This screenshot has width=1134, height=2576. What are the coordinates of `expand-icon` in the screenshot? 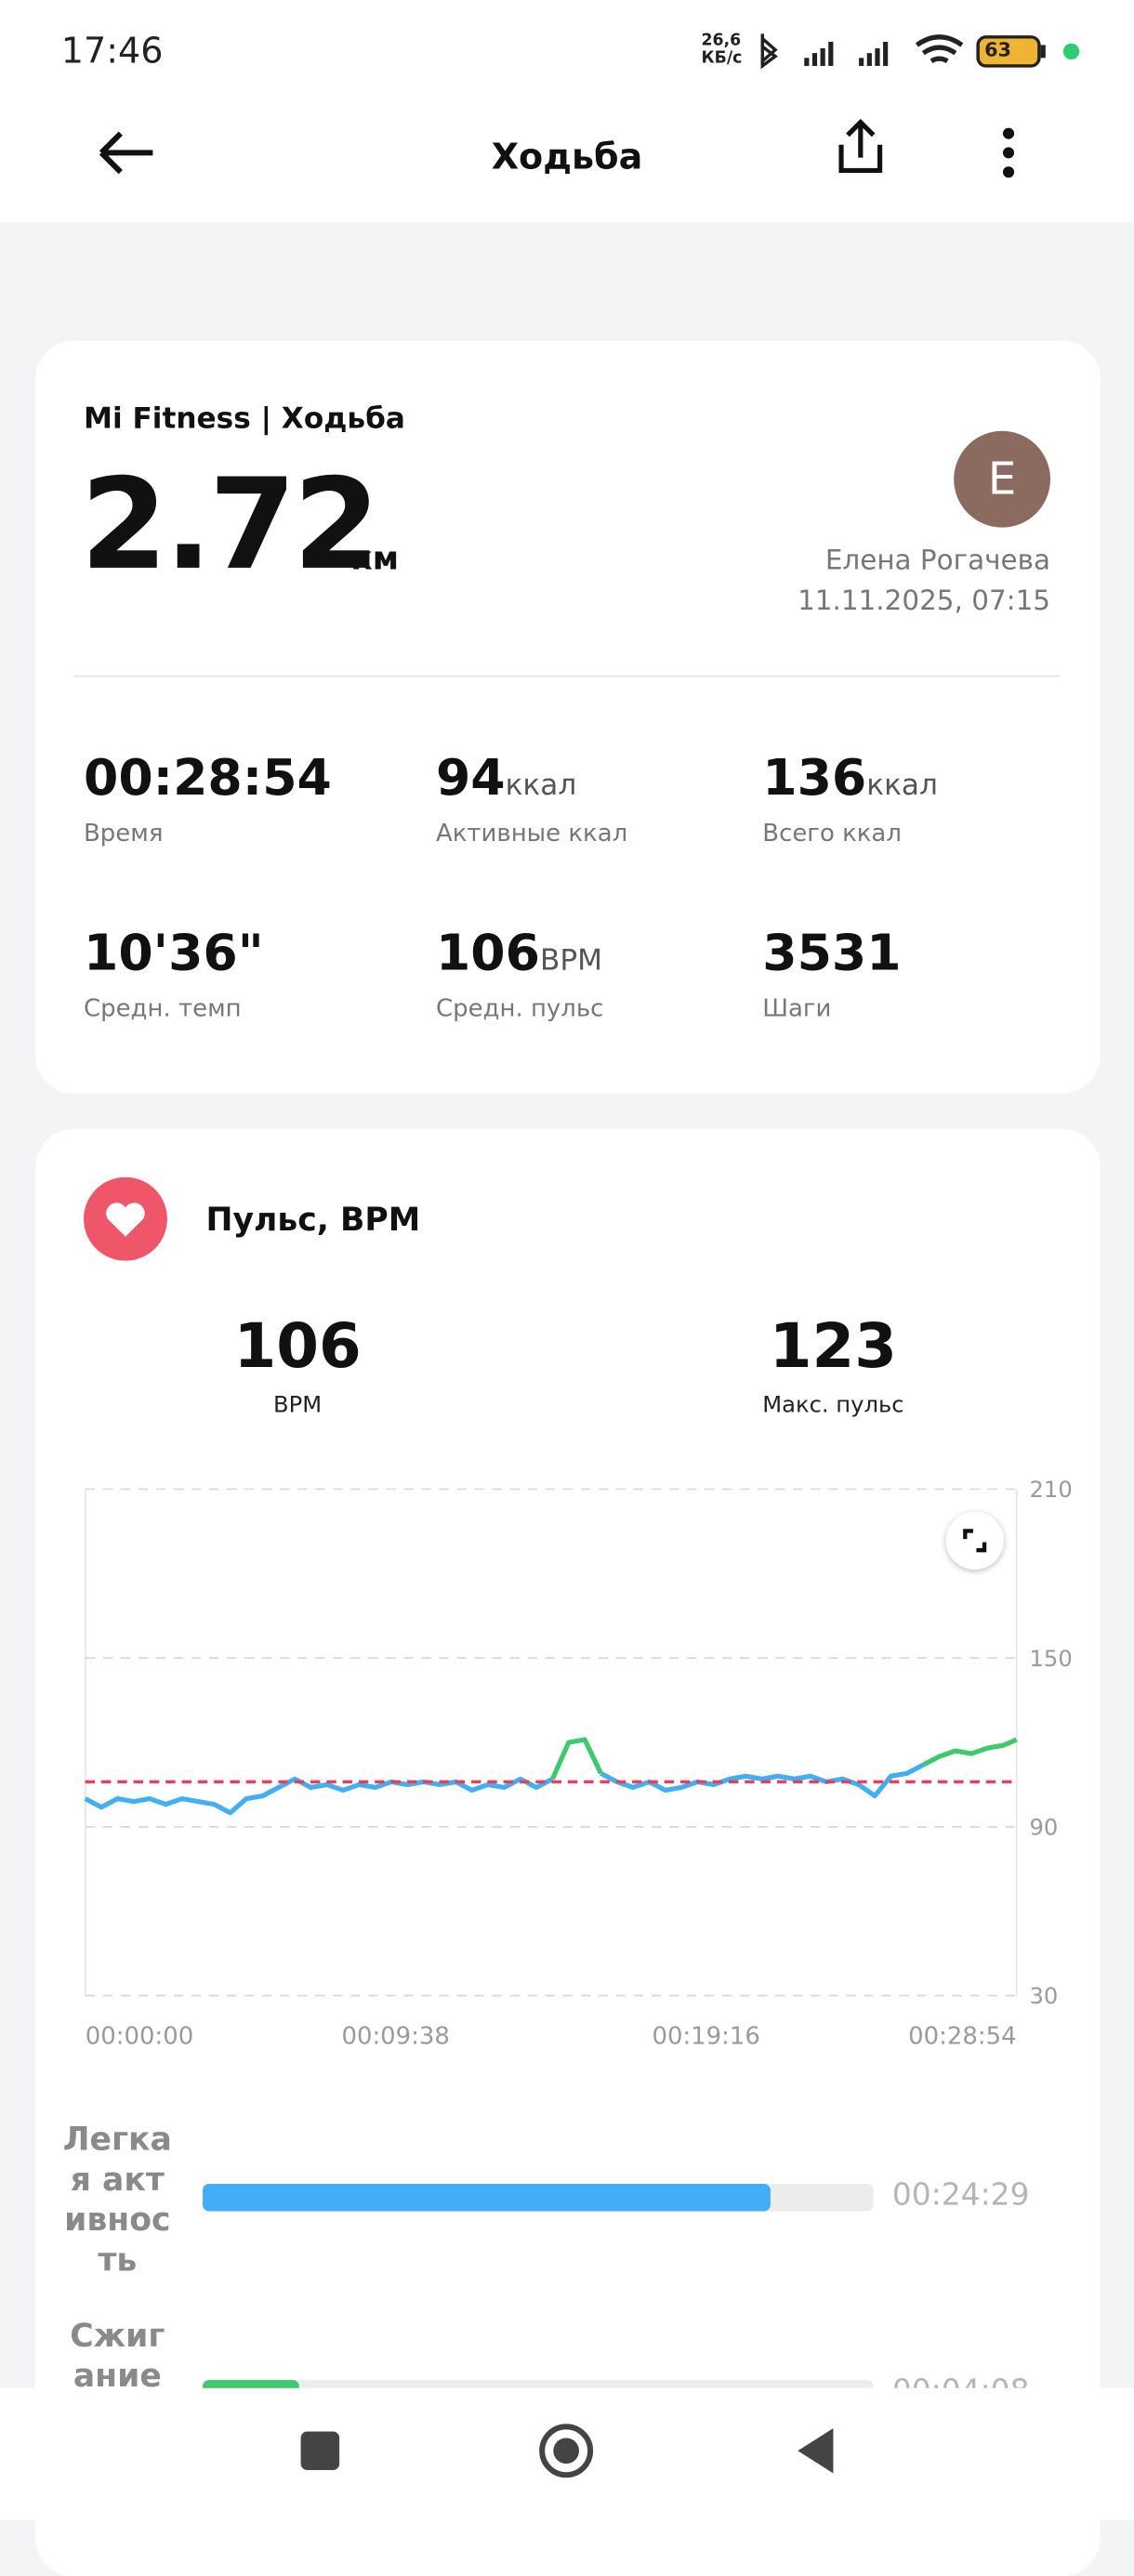 It's located at (975, 1541).